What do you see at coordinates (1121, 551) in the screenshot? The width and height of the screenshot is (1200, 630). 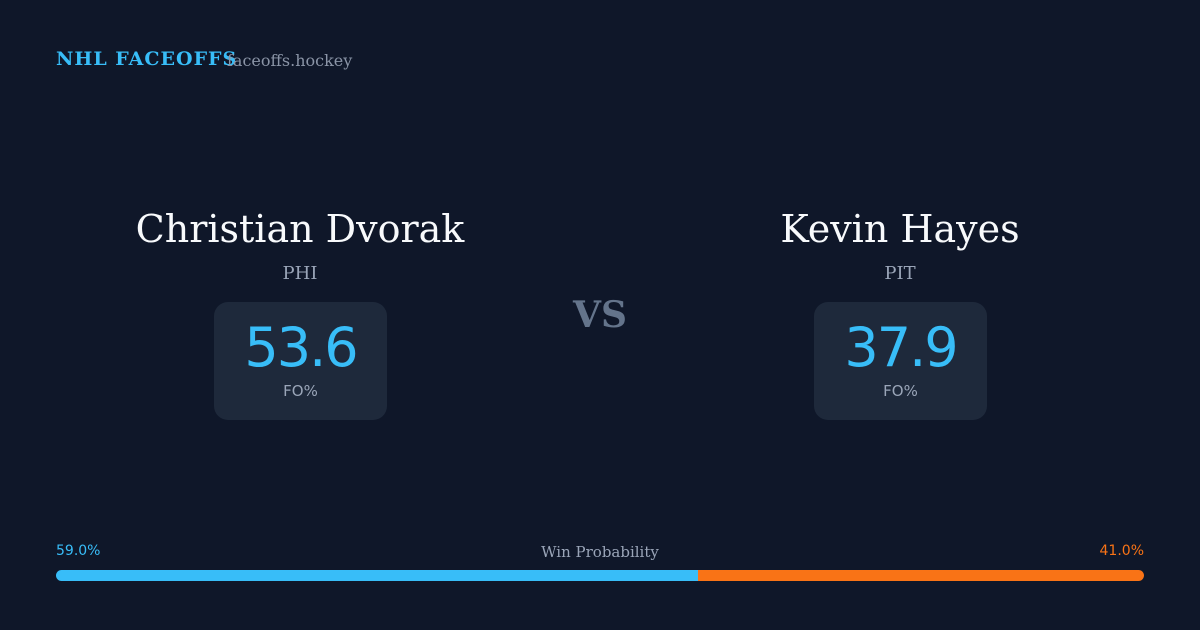 I see `win-prob-value: 41.0%` at bounding box center [1121, 551].